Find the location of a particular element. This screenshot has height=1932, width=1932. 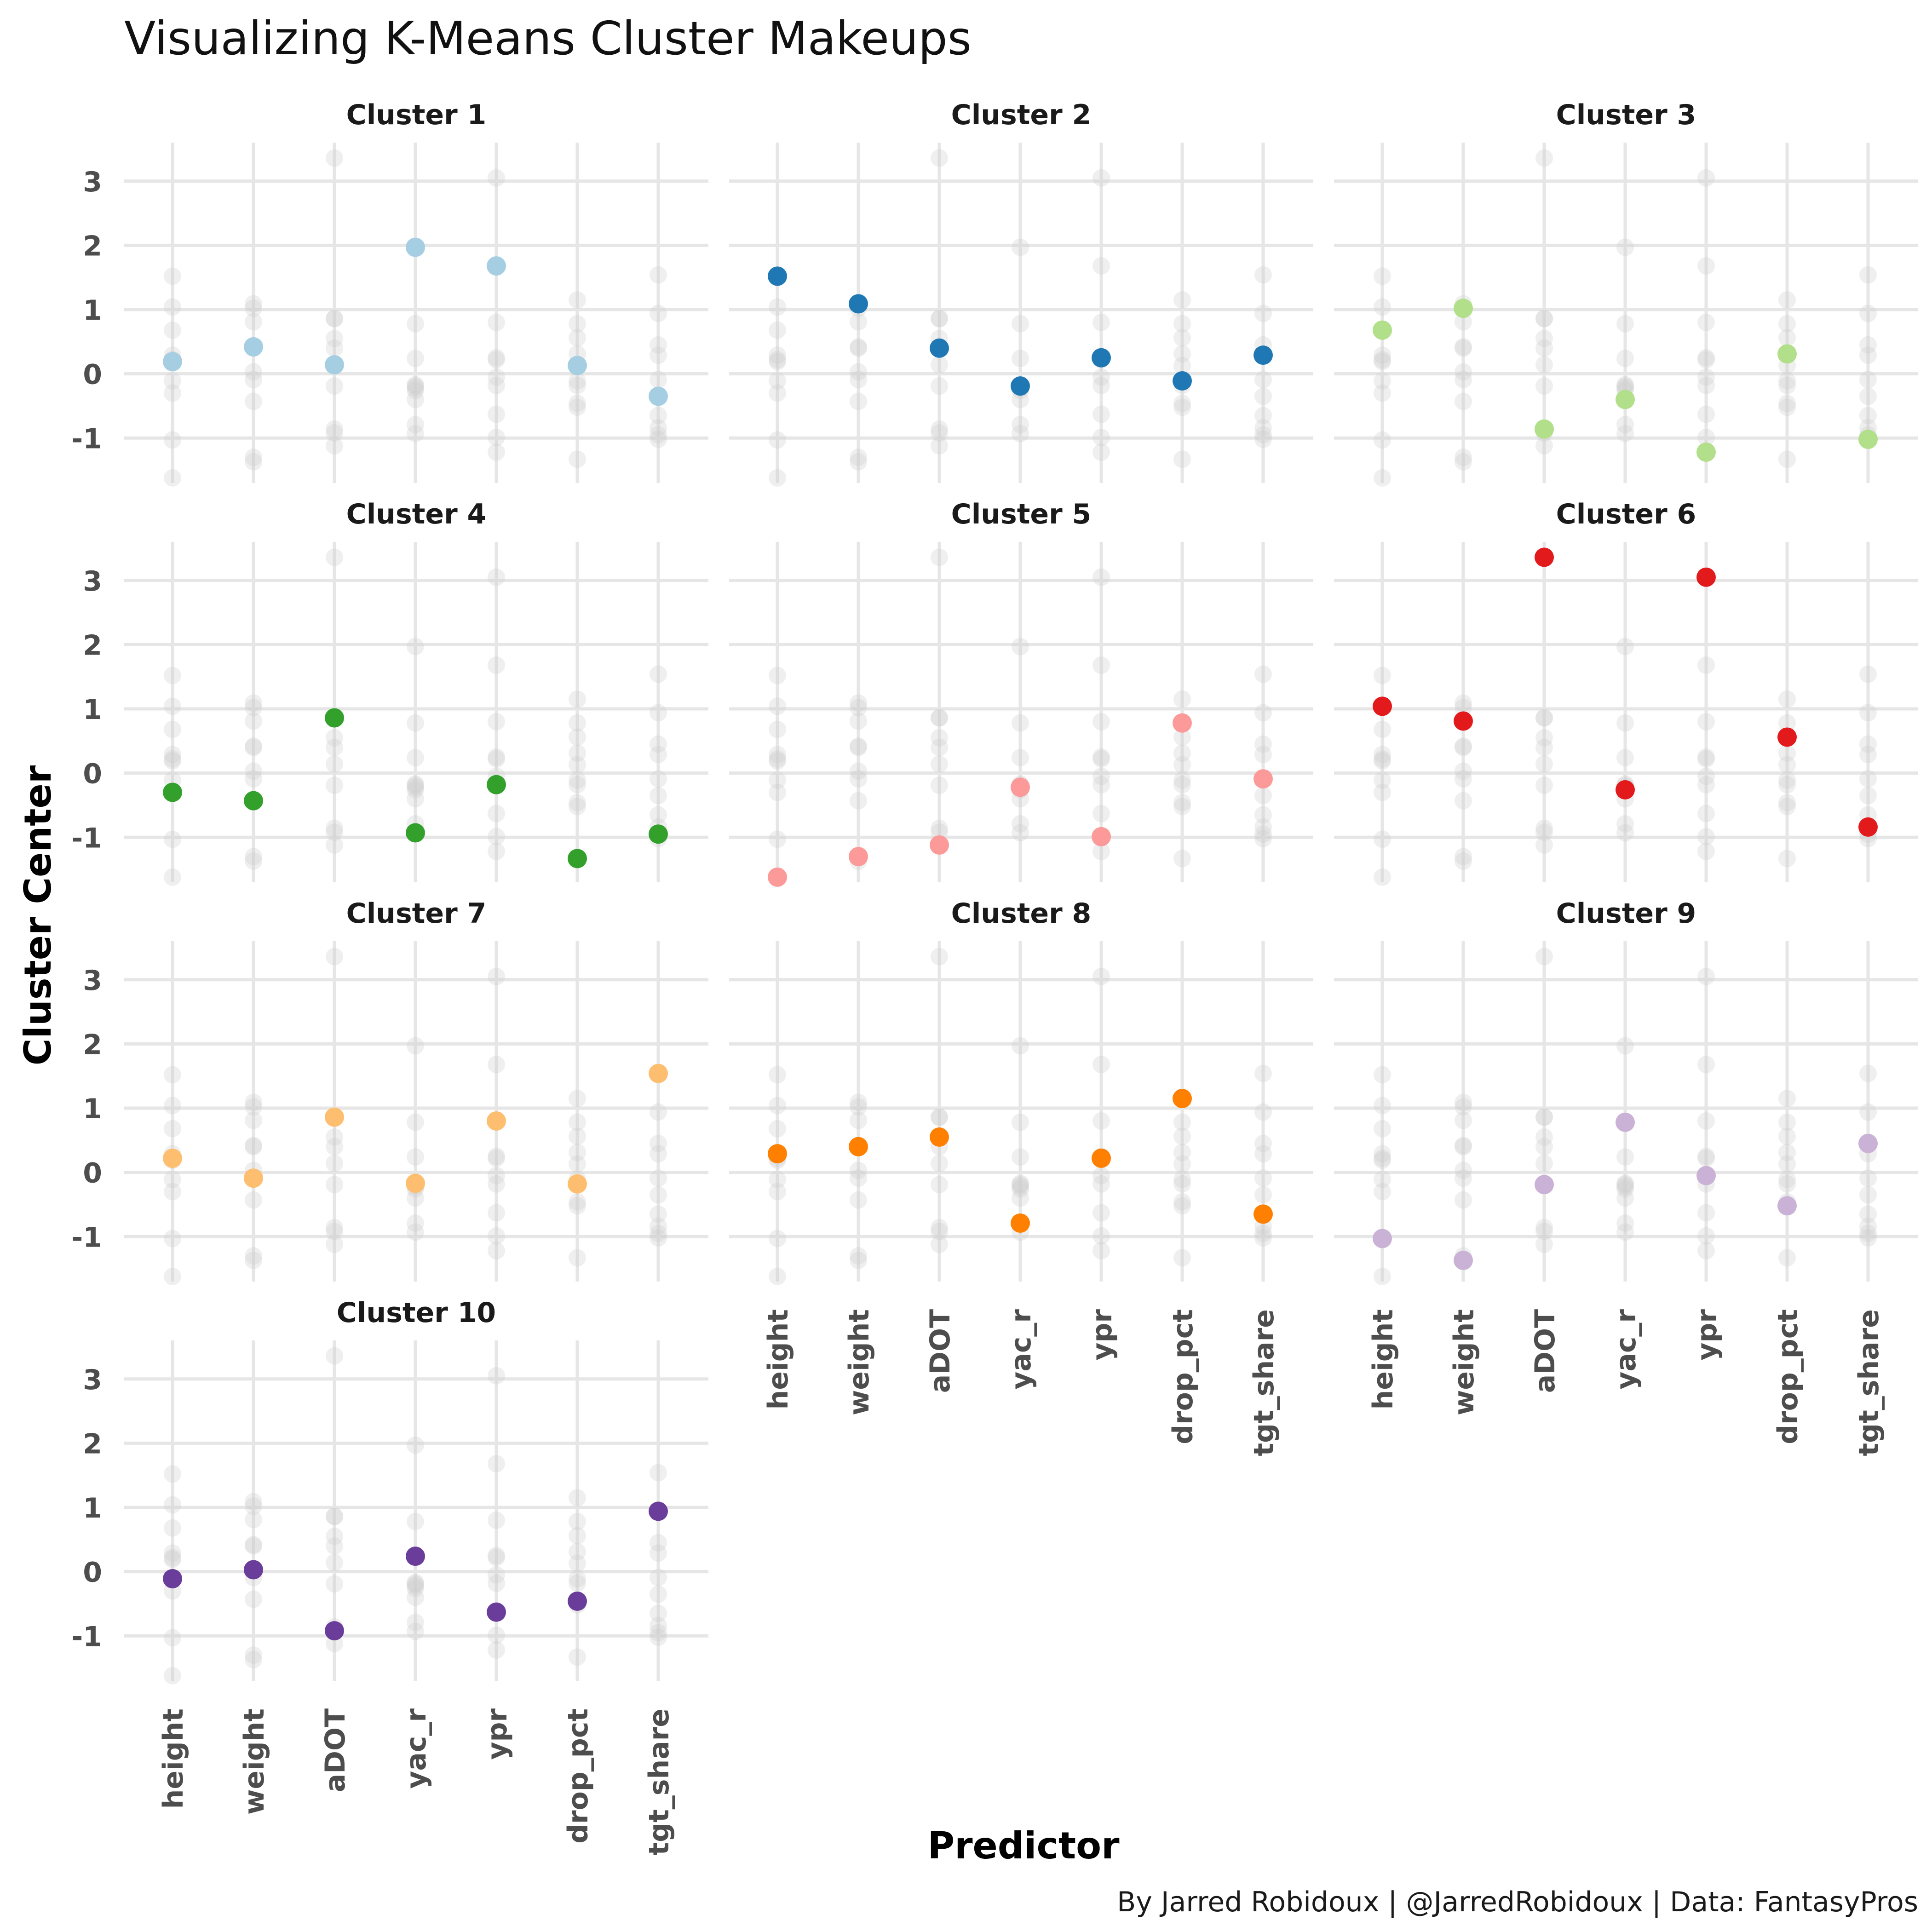

y-tick-label: 2 is located at coordinates (92, 1444).